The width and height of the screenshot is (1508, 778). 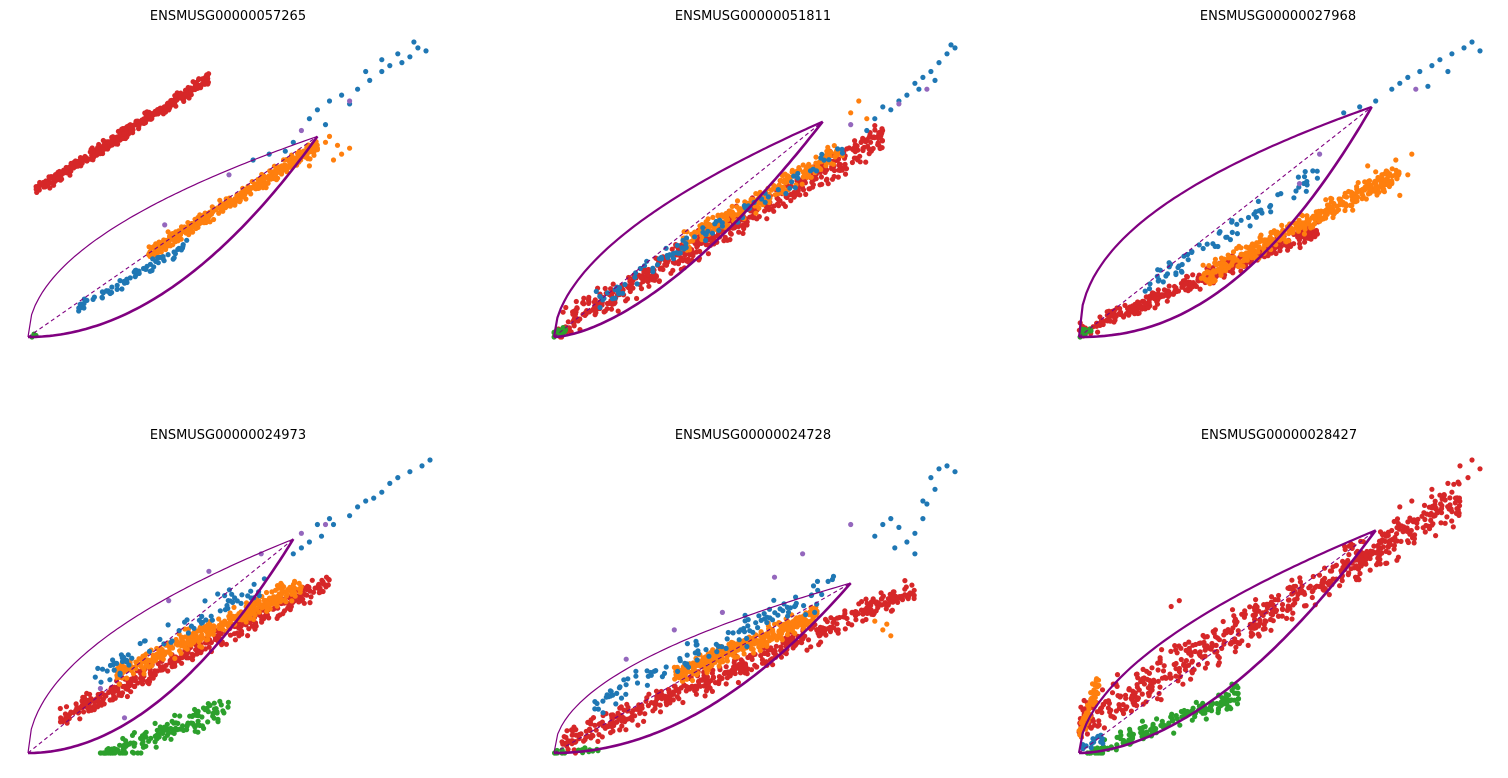 I want to click on model-curve-lower, so click(x=703, y=668).